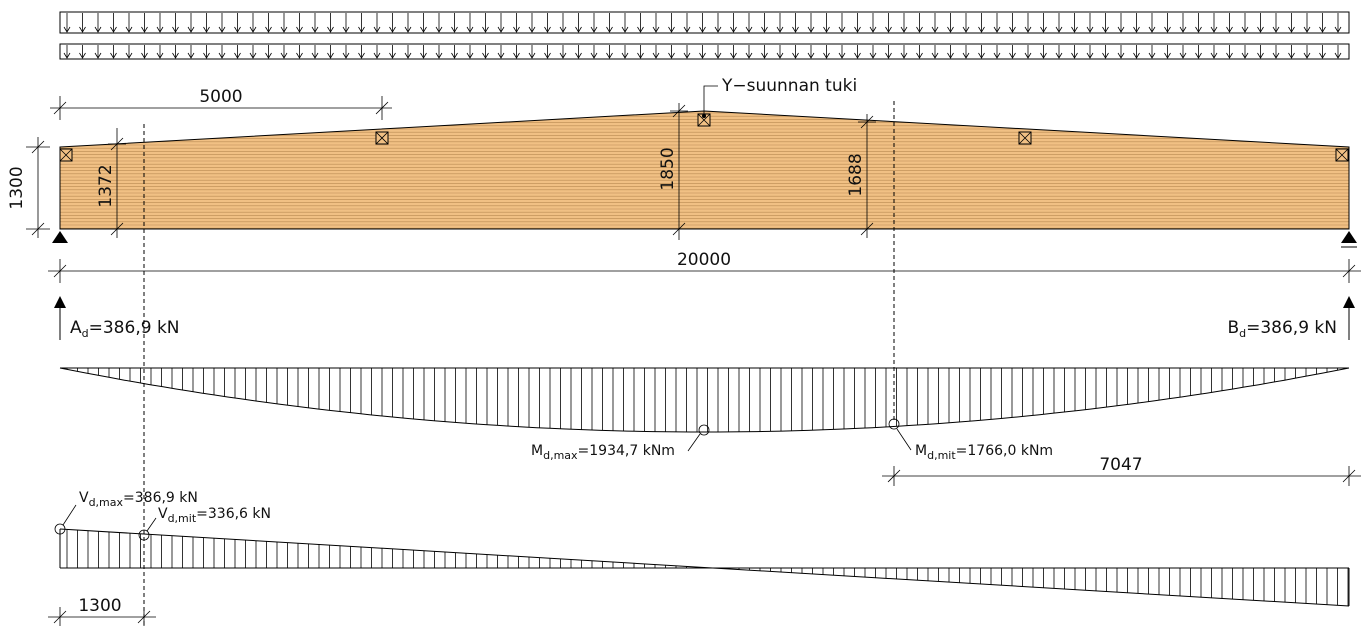  I want to click on shear-mit-subscript: d,mit, so click(182, 518).